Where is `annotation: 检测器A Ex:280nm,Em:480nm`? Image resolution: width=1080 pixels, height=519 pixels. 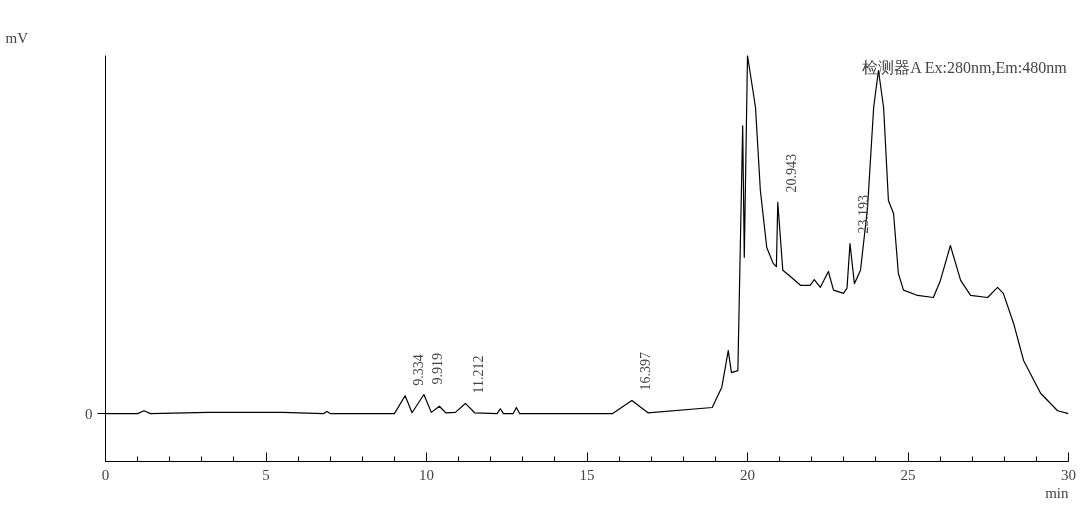 annotation: 检测器A Ex:280nm,Em:480nm is located at coordinates (965, 67).